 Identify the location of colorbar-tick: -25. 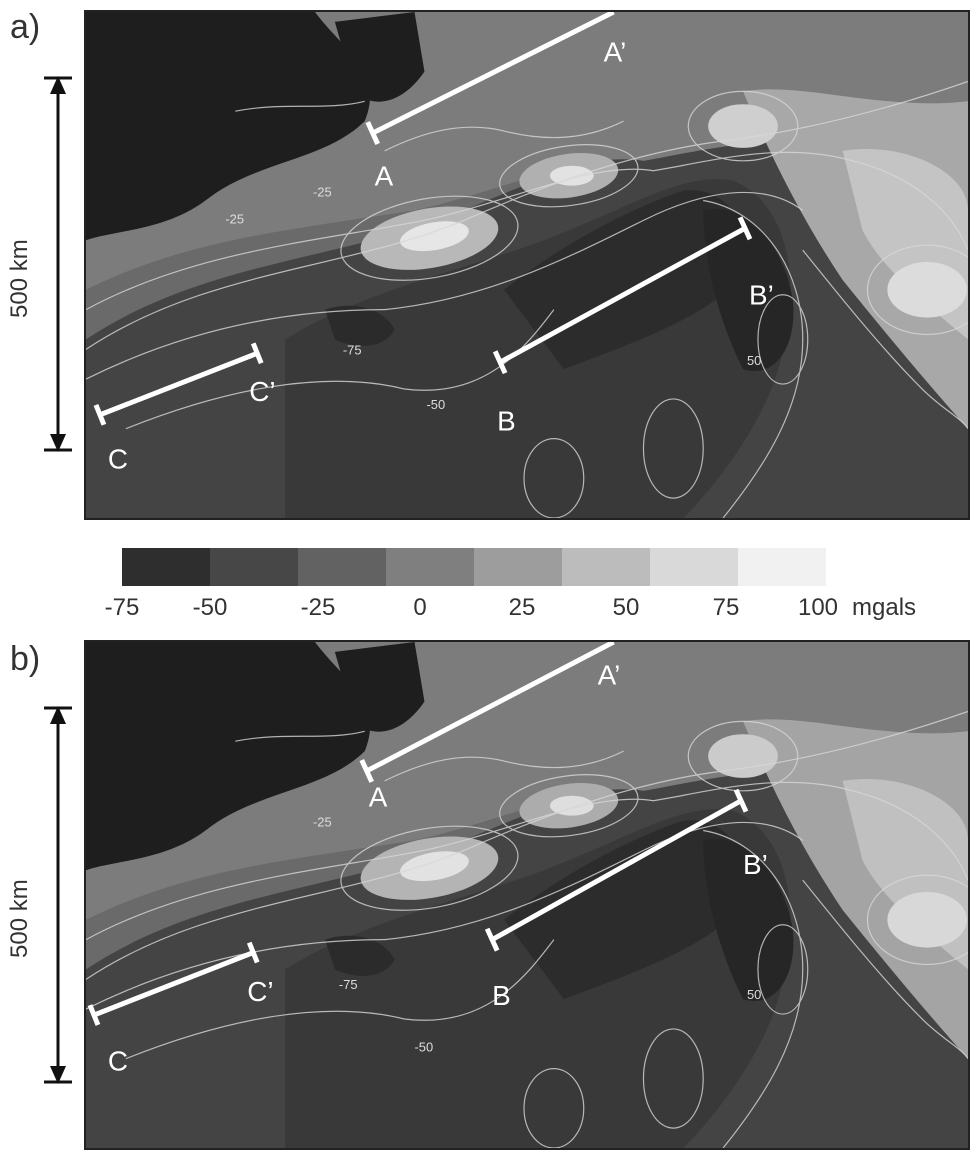
(318, 607).